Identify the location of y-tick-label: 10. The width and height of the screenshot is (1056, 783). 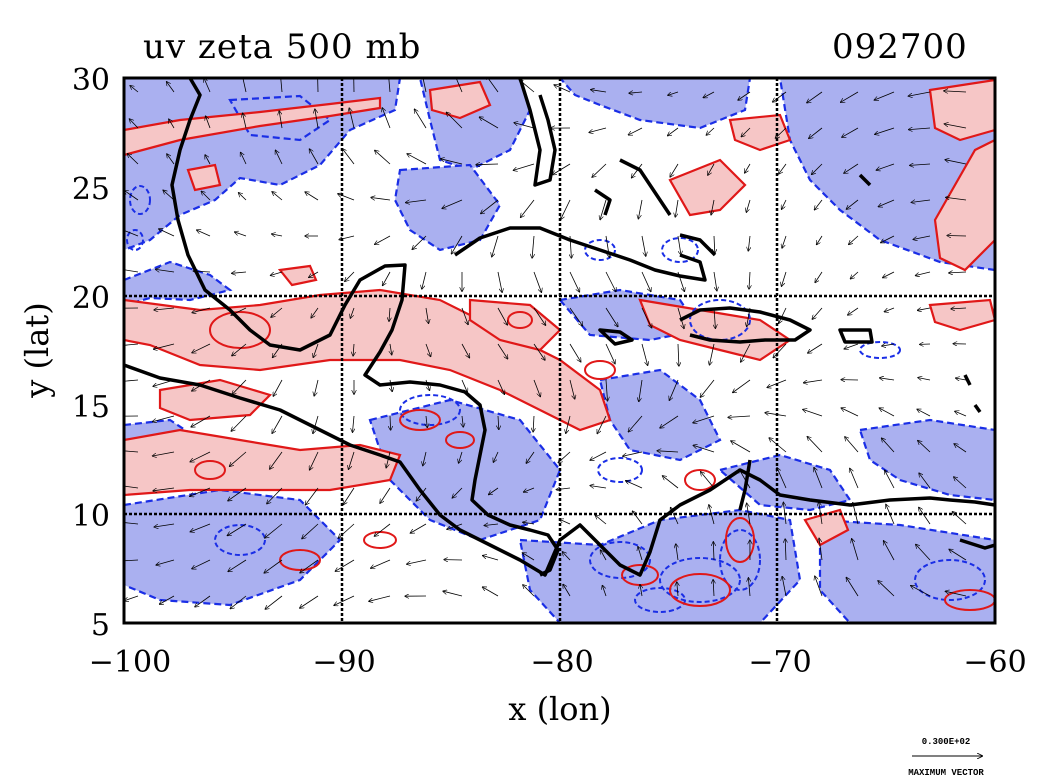
(91, 516).